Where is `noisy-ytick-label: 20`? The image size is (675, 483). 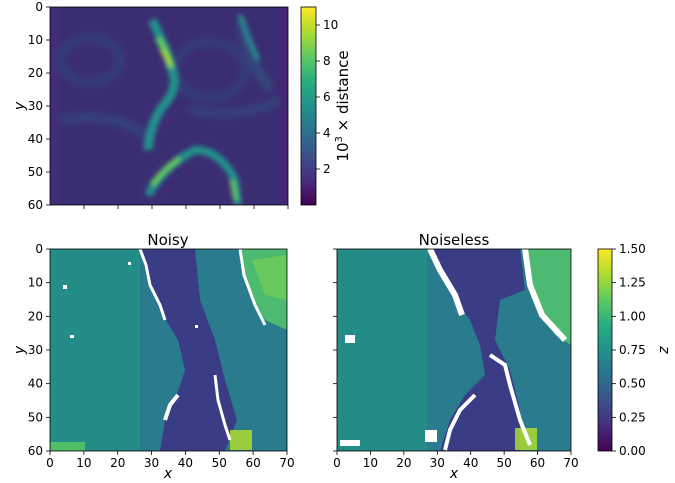
noisy-ytick-label: 20 is located at coordinates (35, 316).